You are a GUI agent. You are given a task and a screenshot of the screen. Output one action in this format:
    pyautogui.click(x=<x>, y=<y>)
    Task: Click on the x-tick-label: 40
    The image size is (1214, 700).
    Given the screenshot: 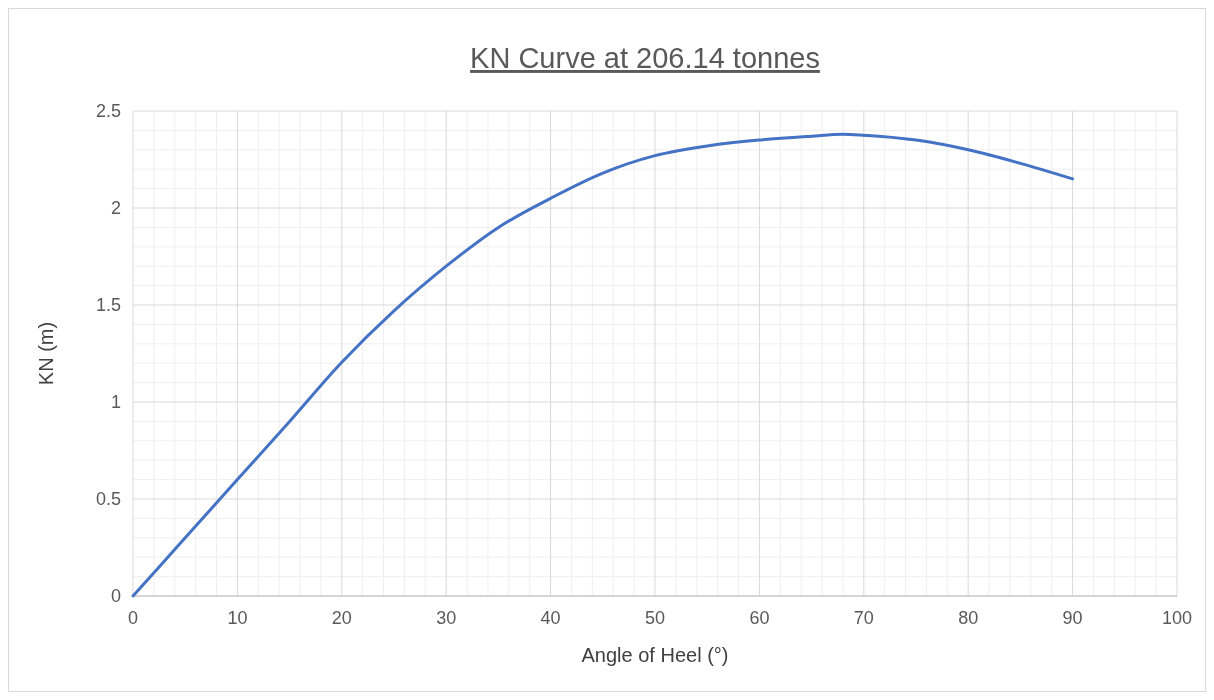 What is the action you would take?
    pyautogui.click(x=550, y=618)
    